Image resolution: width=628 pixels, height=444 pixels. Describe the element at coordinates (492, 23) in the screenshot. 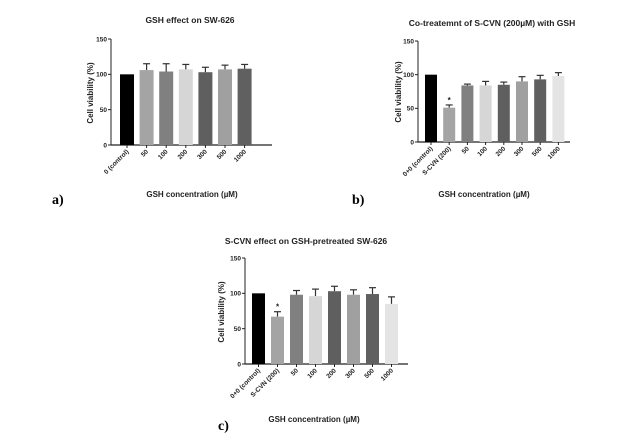

I see `chart-b-title: Co-treatemnt of S-CVN (200µM) with GSH` at that location.